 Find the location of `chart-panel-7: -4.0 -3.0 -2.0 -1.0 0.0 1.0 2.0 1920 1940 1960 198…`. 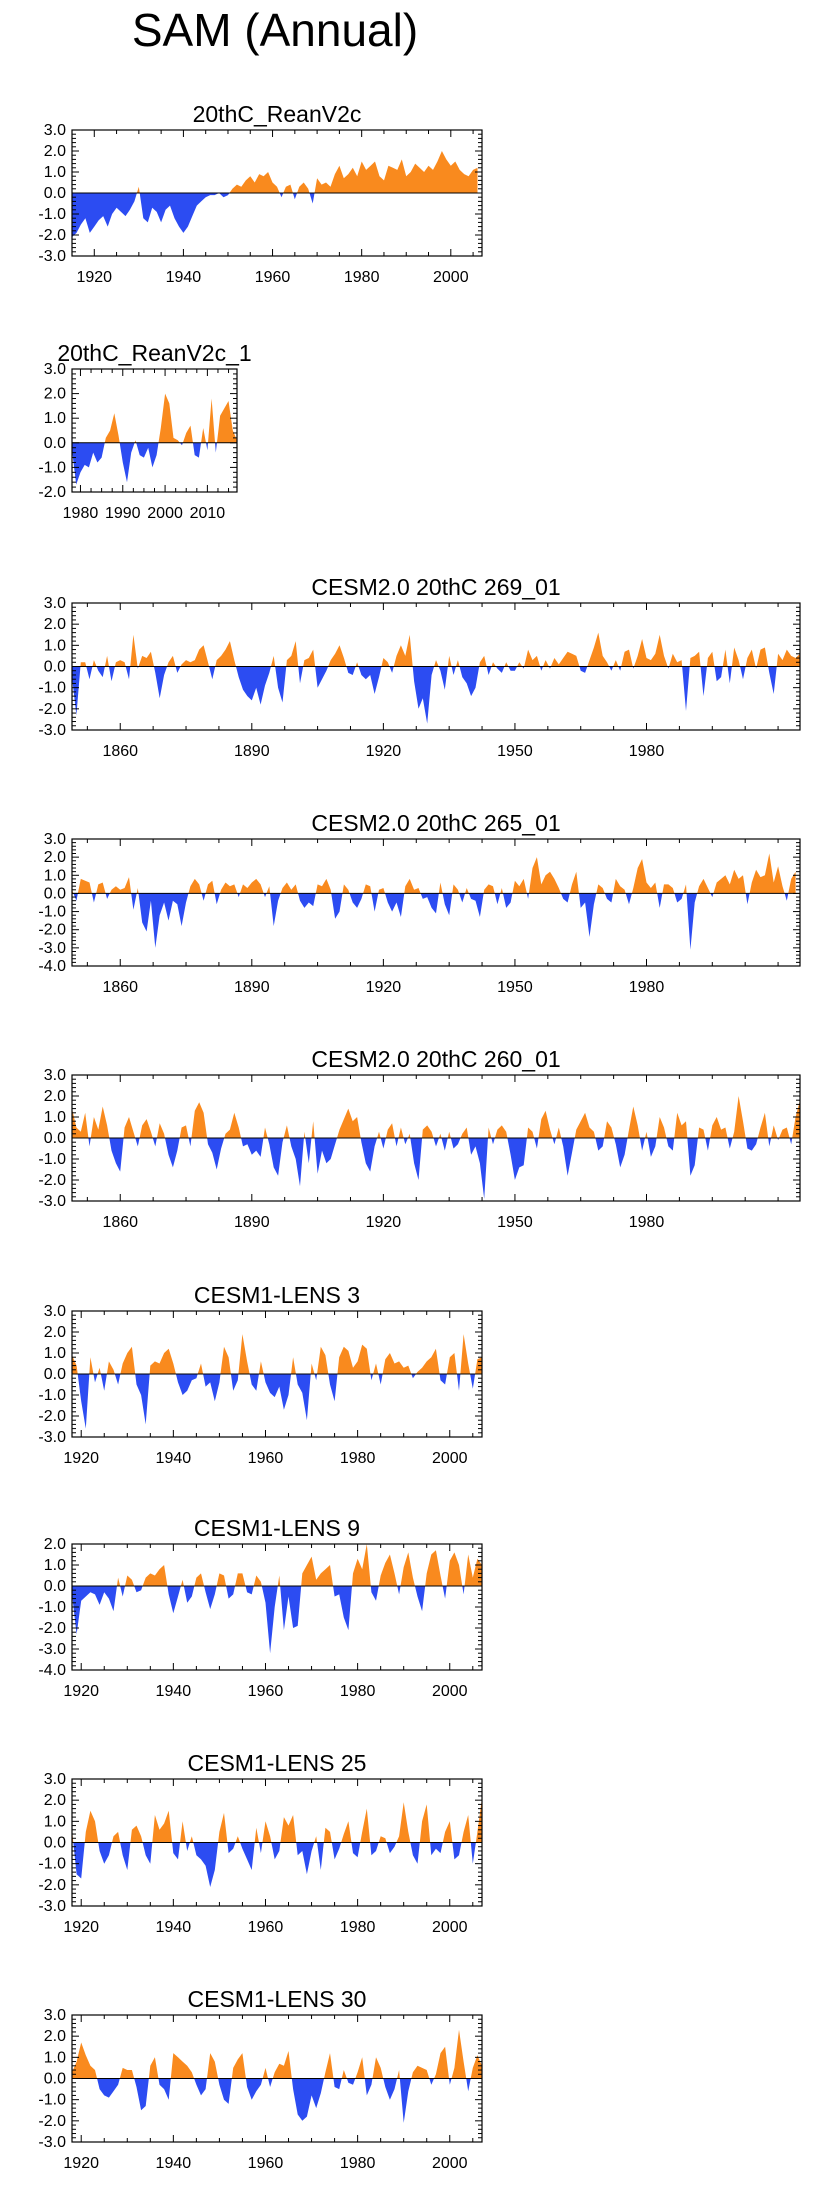

chart-panel-7: -4.0 -3.0 -2.0 -1.0 0.0 1.0 2.0 1920 1940 1960 198… is located at coordinates (260, 1607).